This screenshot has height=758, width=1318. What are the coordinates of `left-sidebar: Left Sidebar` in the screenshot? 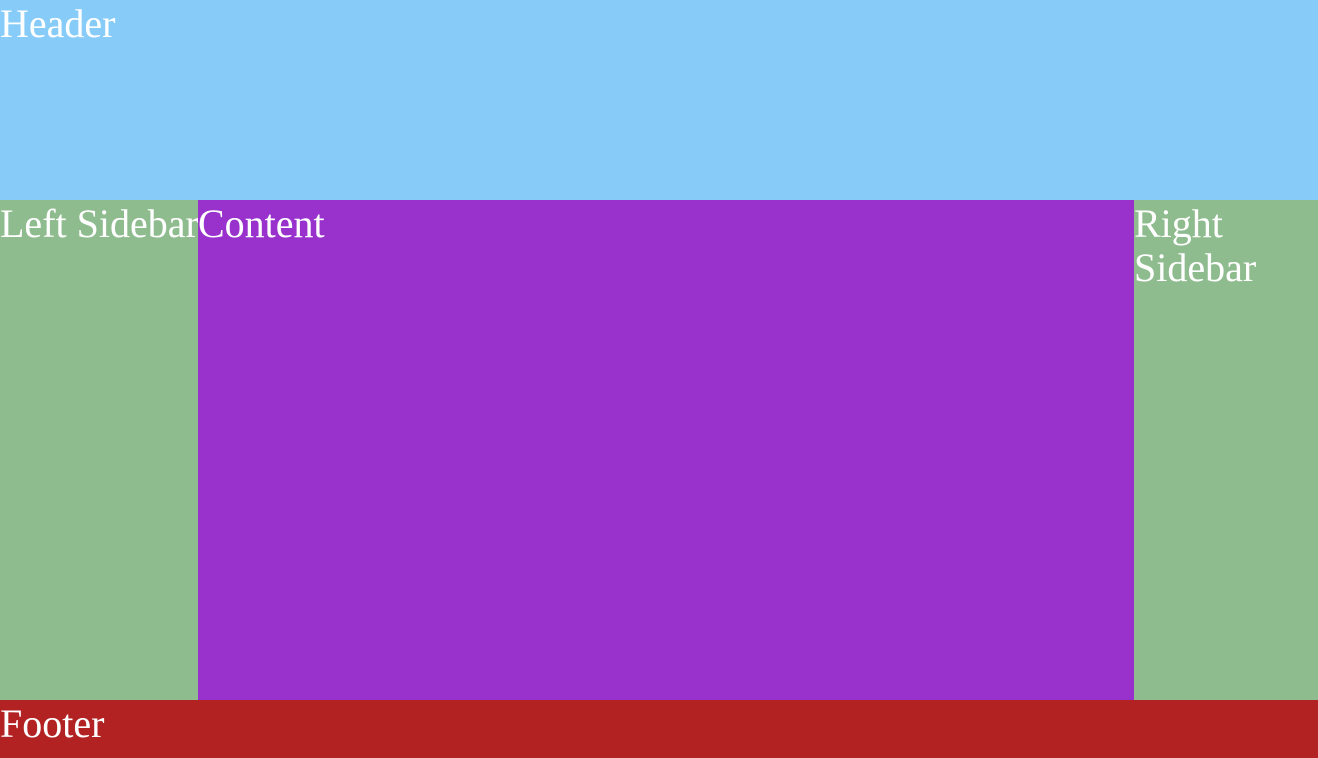 It's located at (99, 450).